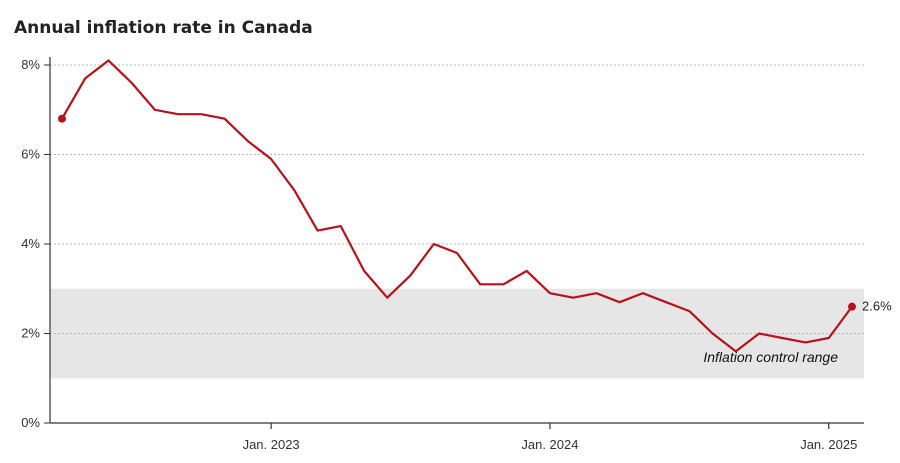 This screenshot has width=900, height=463. I want to click on y-tick-label: 2%, so click(30, 333).